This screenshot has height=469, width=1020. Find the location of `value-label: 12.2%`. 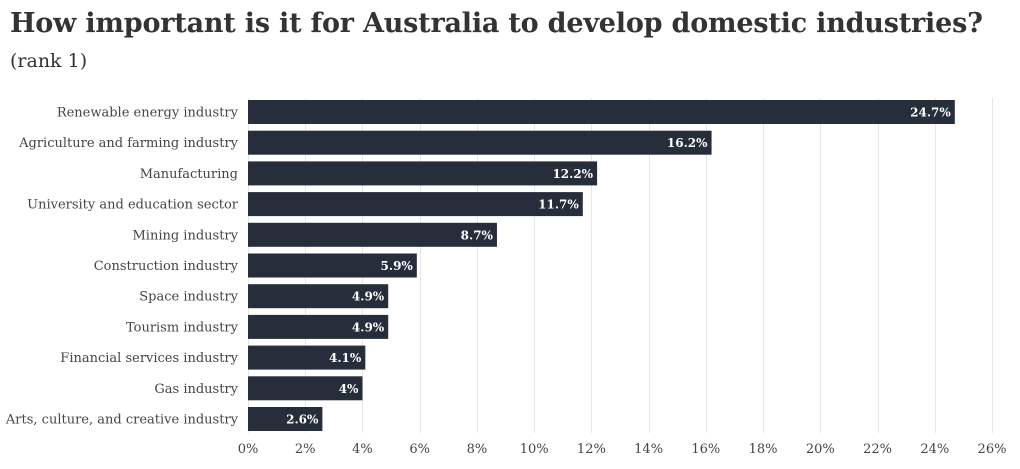

value-label: 12.2% is located at coordinates (572, 174).